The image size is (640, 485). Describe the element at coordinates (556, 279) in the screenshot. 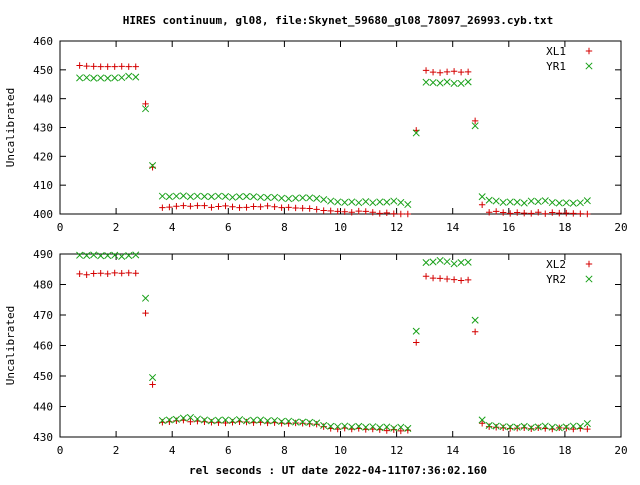

I see `legend-label: YR2` at that location.